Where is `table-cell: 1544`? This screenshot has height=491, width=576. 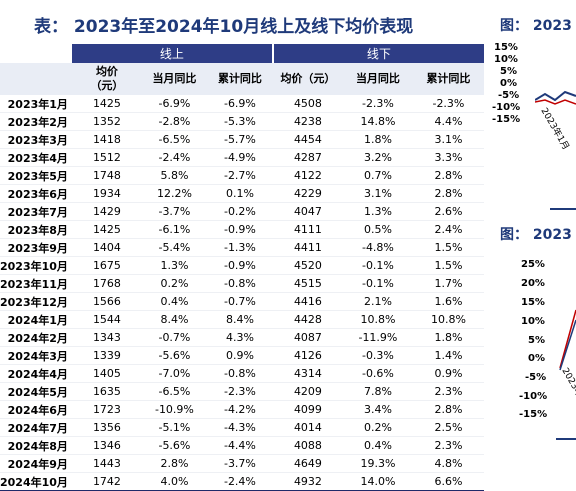
table-cell: 1544 is located at coordinates (106, 319).